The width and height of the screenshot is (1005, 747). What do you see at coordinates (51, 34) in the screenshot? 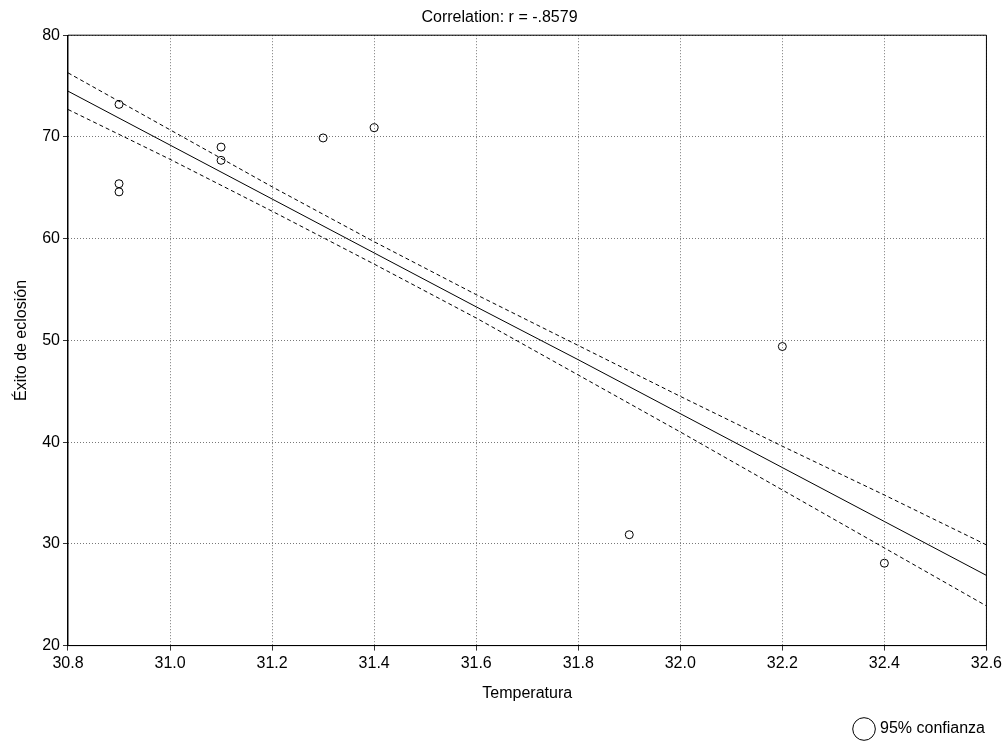
I see `y-tick-label: 80` at bounding box center [51, 34].